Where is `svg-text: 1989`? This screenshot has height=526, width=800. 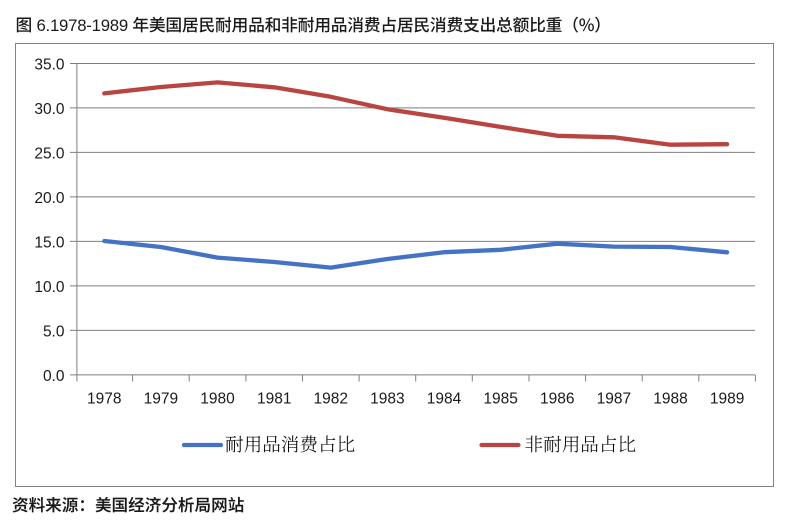
svg-text: 1989 is located at coordinates (727, 399).